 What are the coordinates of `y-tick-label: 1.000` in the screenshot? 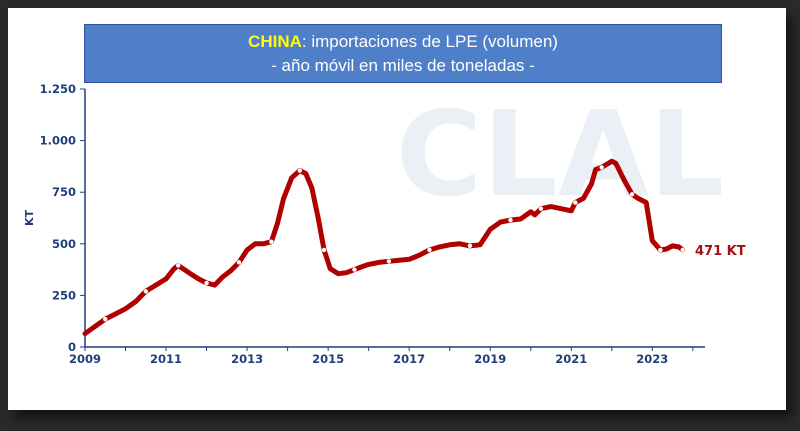 It's located at (58, 141).